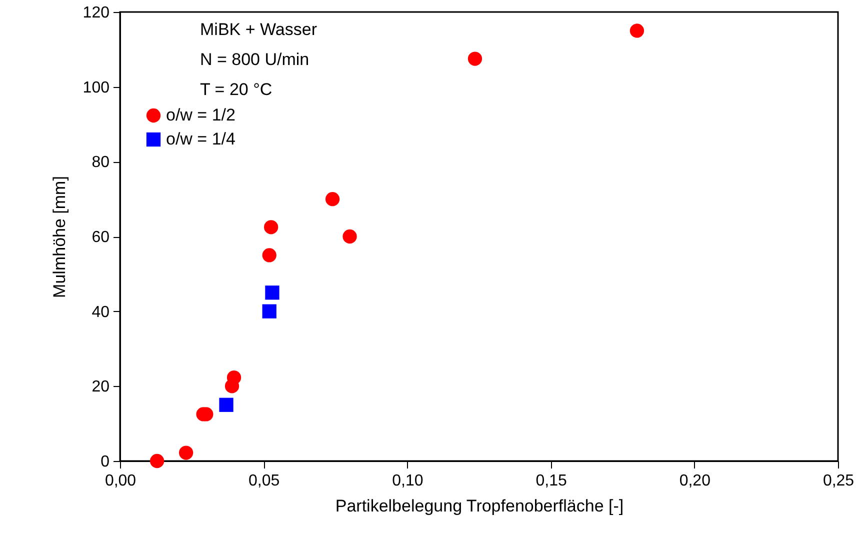 The width and height of the screenshot is (867, 540). I want to click on x-tick-label: 0,00, so click(120, 481).